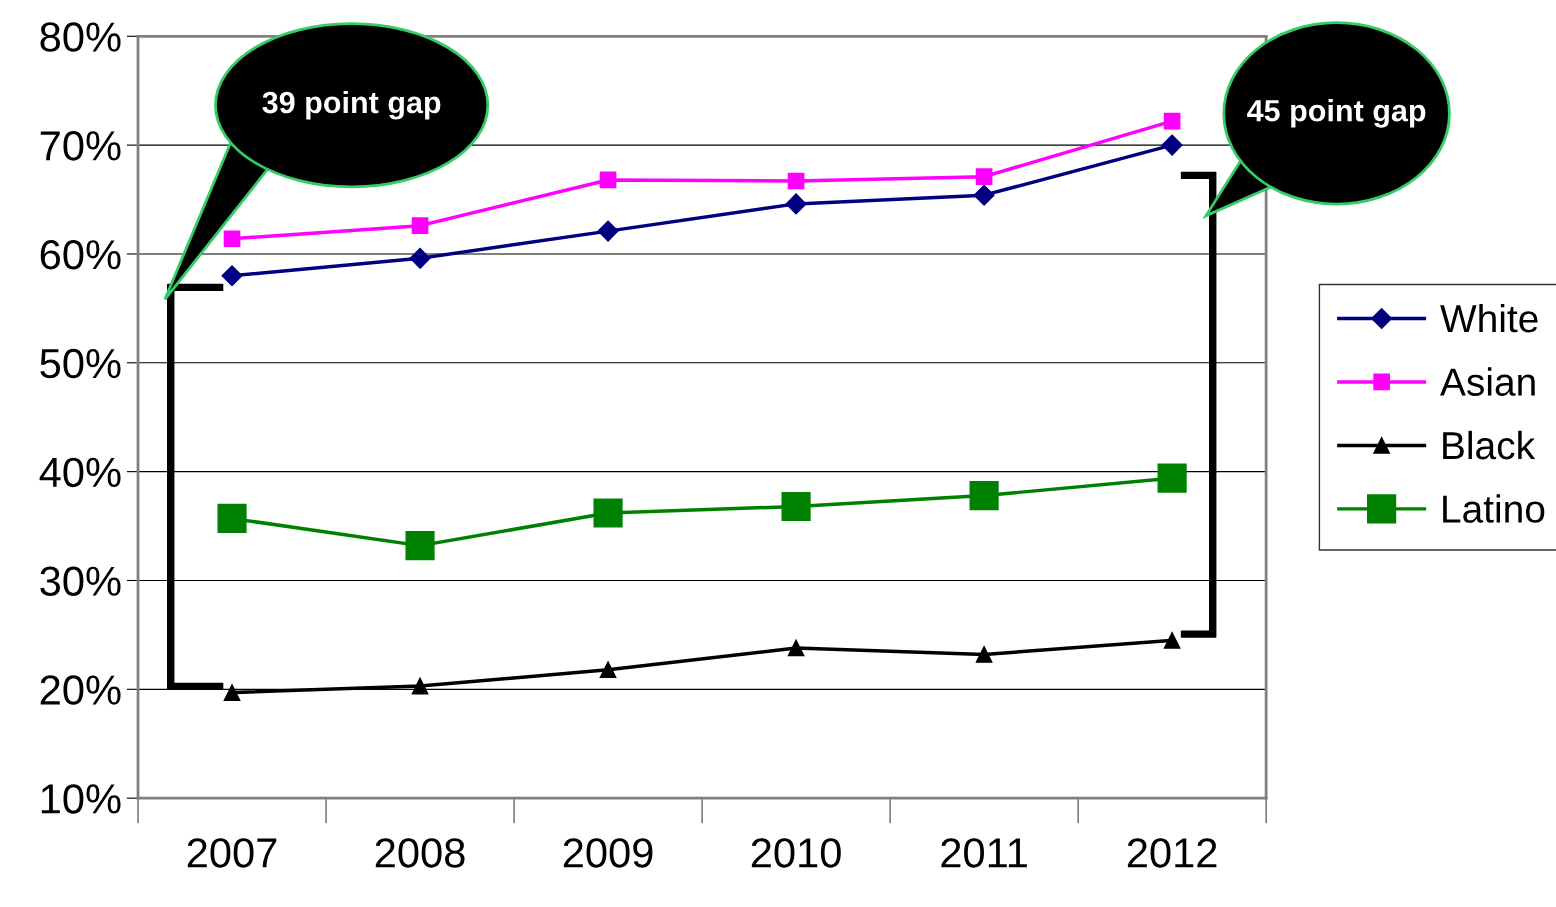 This screenshot has height=907, width=1556. What do you see at coordinates (608, 853) in the screenshot?
I see `x-tick-label: 2009` at bounding box center [608, 853].